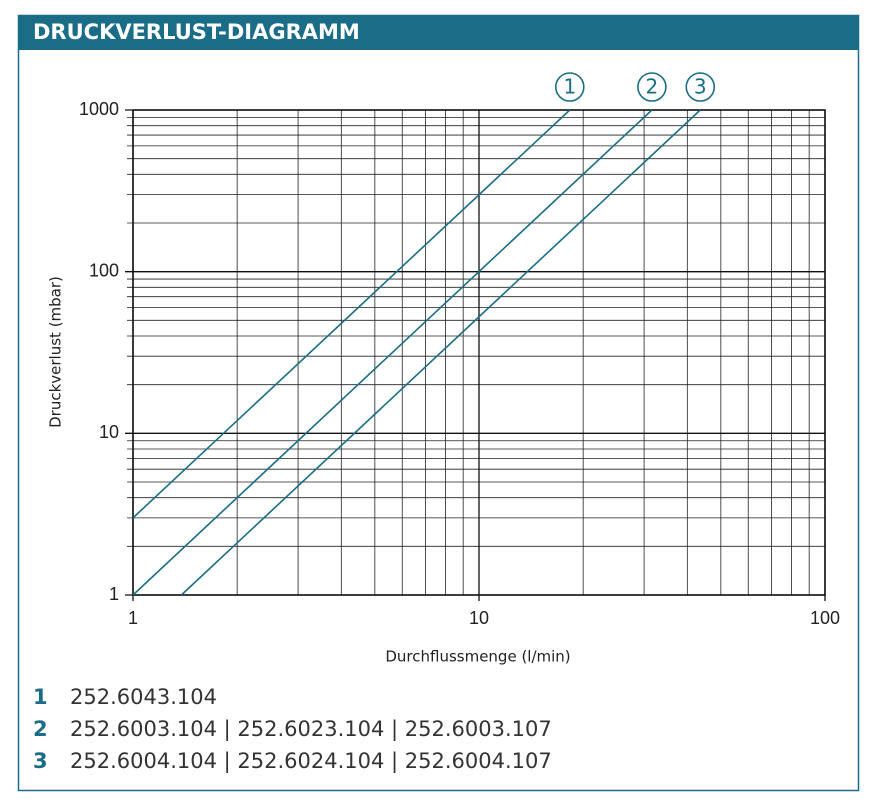 Image resolution: width=878 pixels, height=805 pixels. I want to click on series-marker-label: 1, so click(569, 87).